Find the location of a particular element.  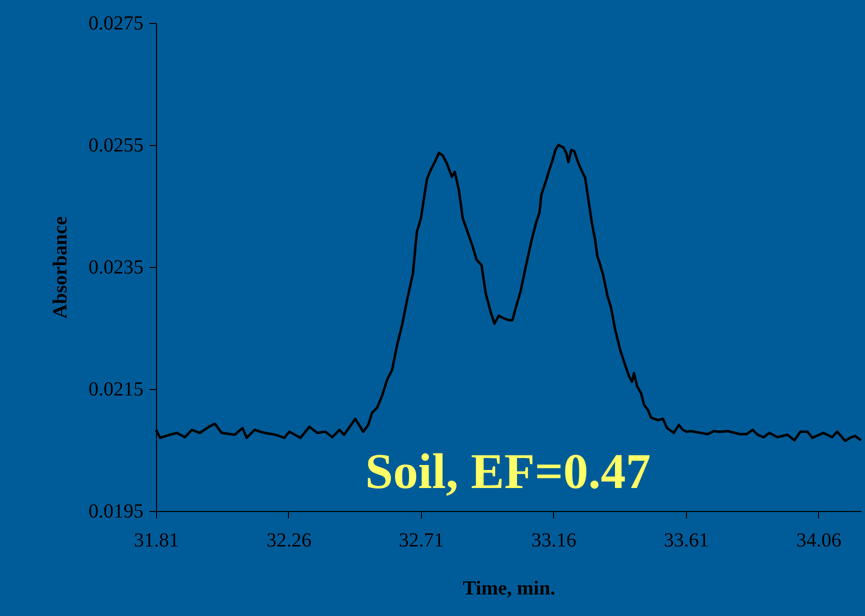

x-tick-label: 31.81 is located at coordinates (156, 541).